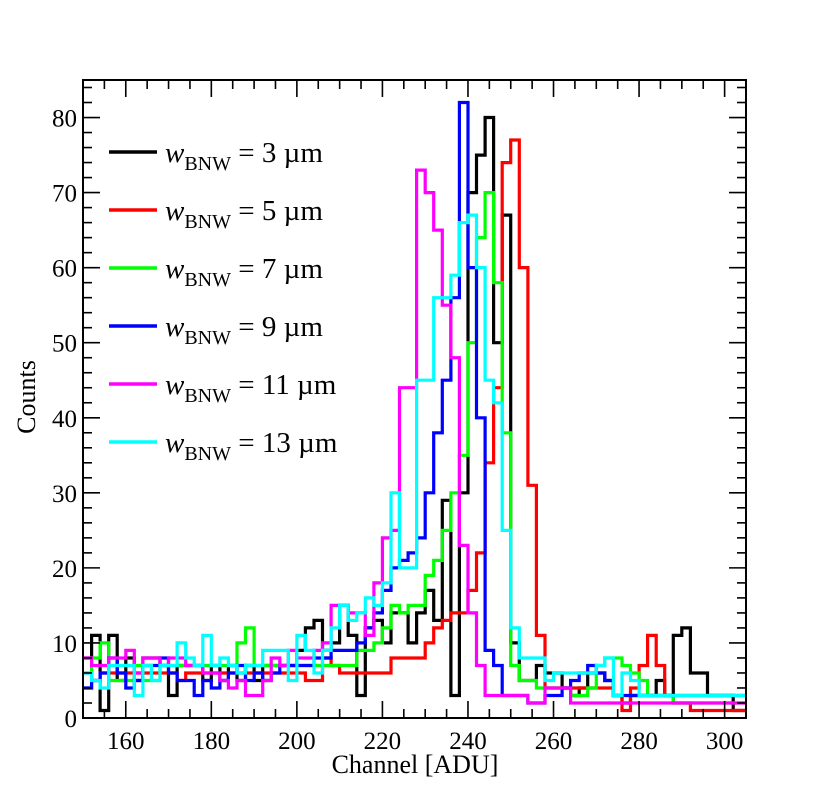 The image size is (830, 798). Describe the element at coordinates (244, 272) in the screenshot. I see `legend-entry: wBNW = 7 µm` at that location.